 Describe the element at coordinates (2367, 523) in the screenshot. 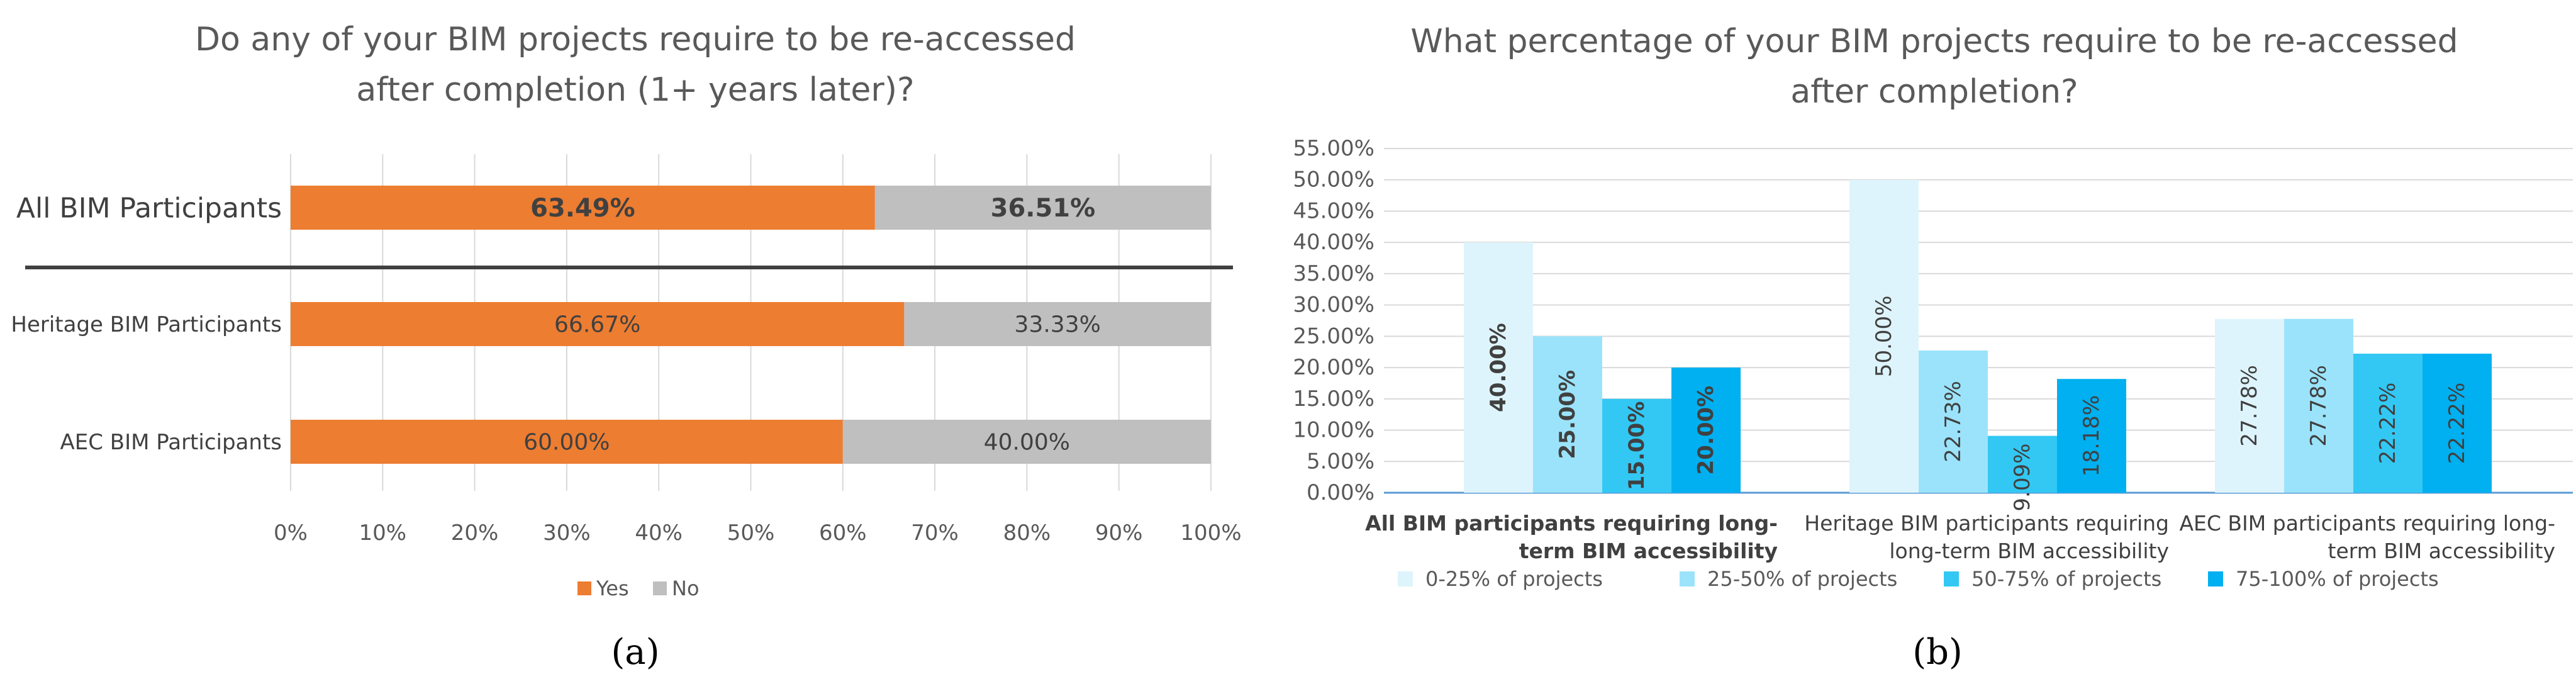

I see `chart-b-category-label: AEC BIM participants requiring long-` at that location.